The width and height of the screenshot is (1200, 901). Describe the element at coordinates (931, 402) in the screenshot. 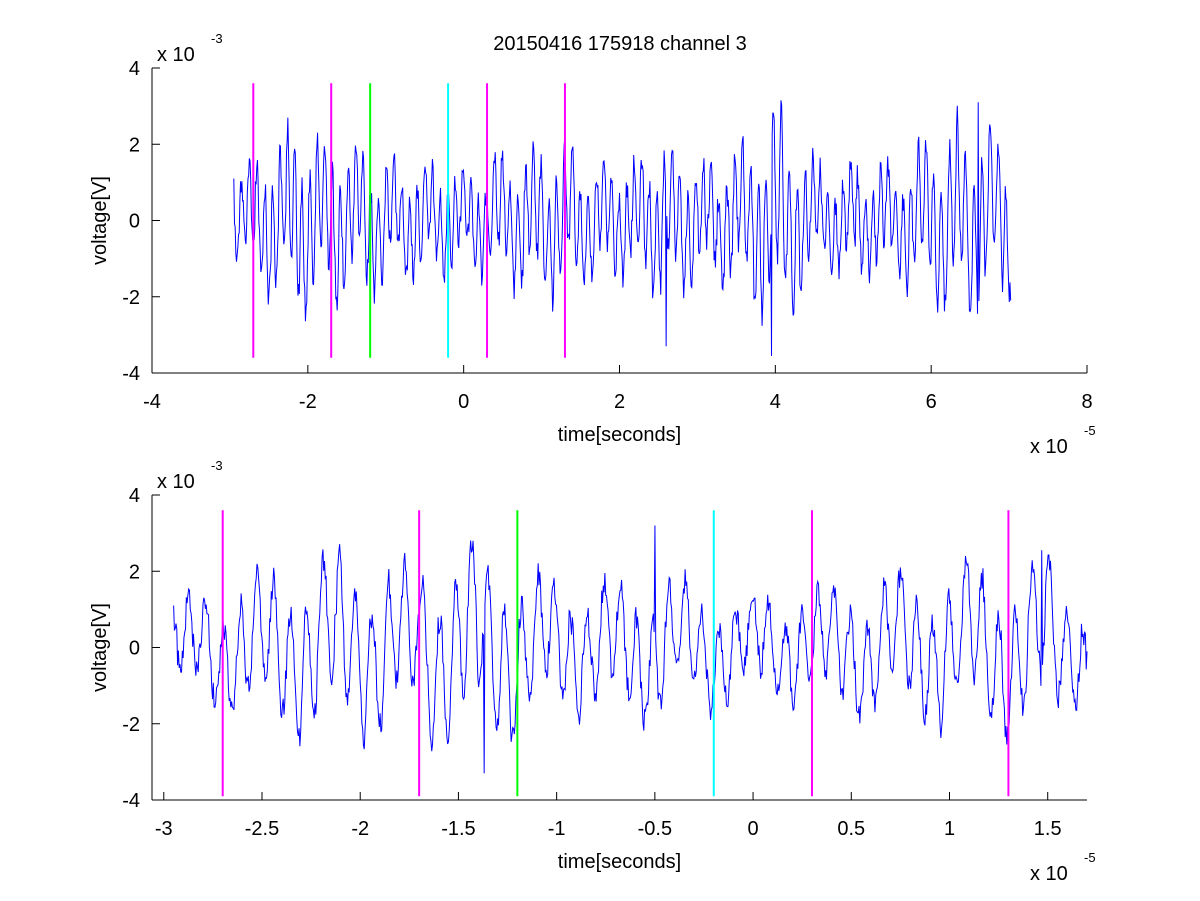

I see `x-tick-label: 6` at that location.